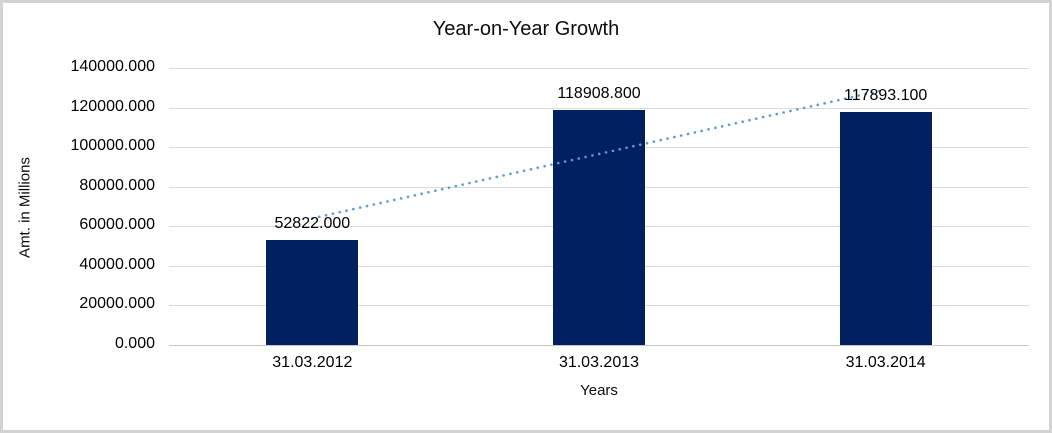 The width and height of the screenshot is (1052, 433). Describe the element at coordinates (885, 95) in the screenshot. I see `bar-value-label: 117893.100` at that location.